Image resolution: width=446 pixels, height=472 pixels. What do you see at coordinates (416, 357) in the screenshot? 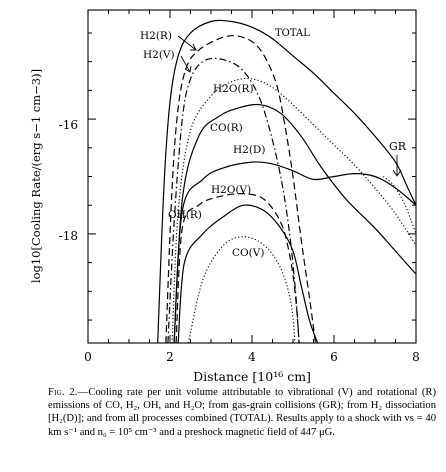
I see `x-tick-label-8: 8` at bounding box center [416, 357].